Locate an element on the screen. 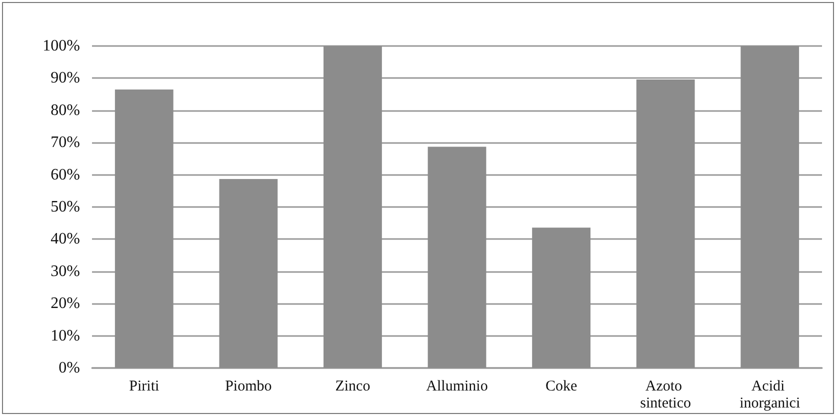  x-tick-label: Acidi inorganici is located at coordinates (770, 395).